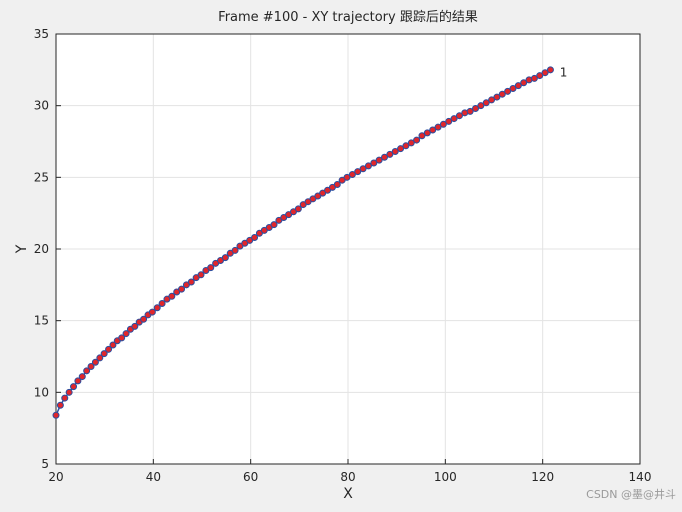  Describe the element at coordinates (640, 477) in the screenshot. I see `x-tick-label: 140` at that location.